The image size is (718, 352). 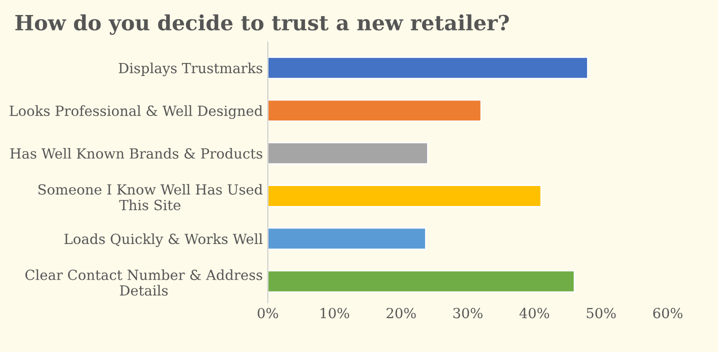 What do you see at coordinates (136, 112) in the screenshot?
I see `y-tick-label: Looks Professional & Well Designed` at bounding box center [136, 112].